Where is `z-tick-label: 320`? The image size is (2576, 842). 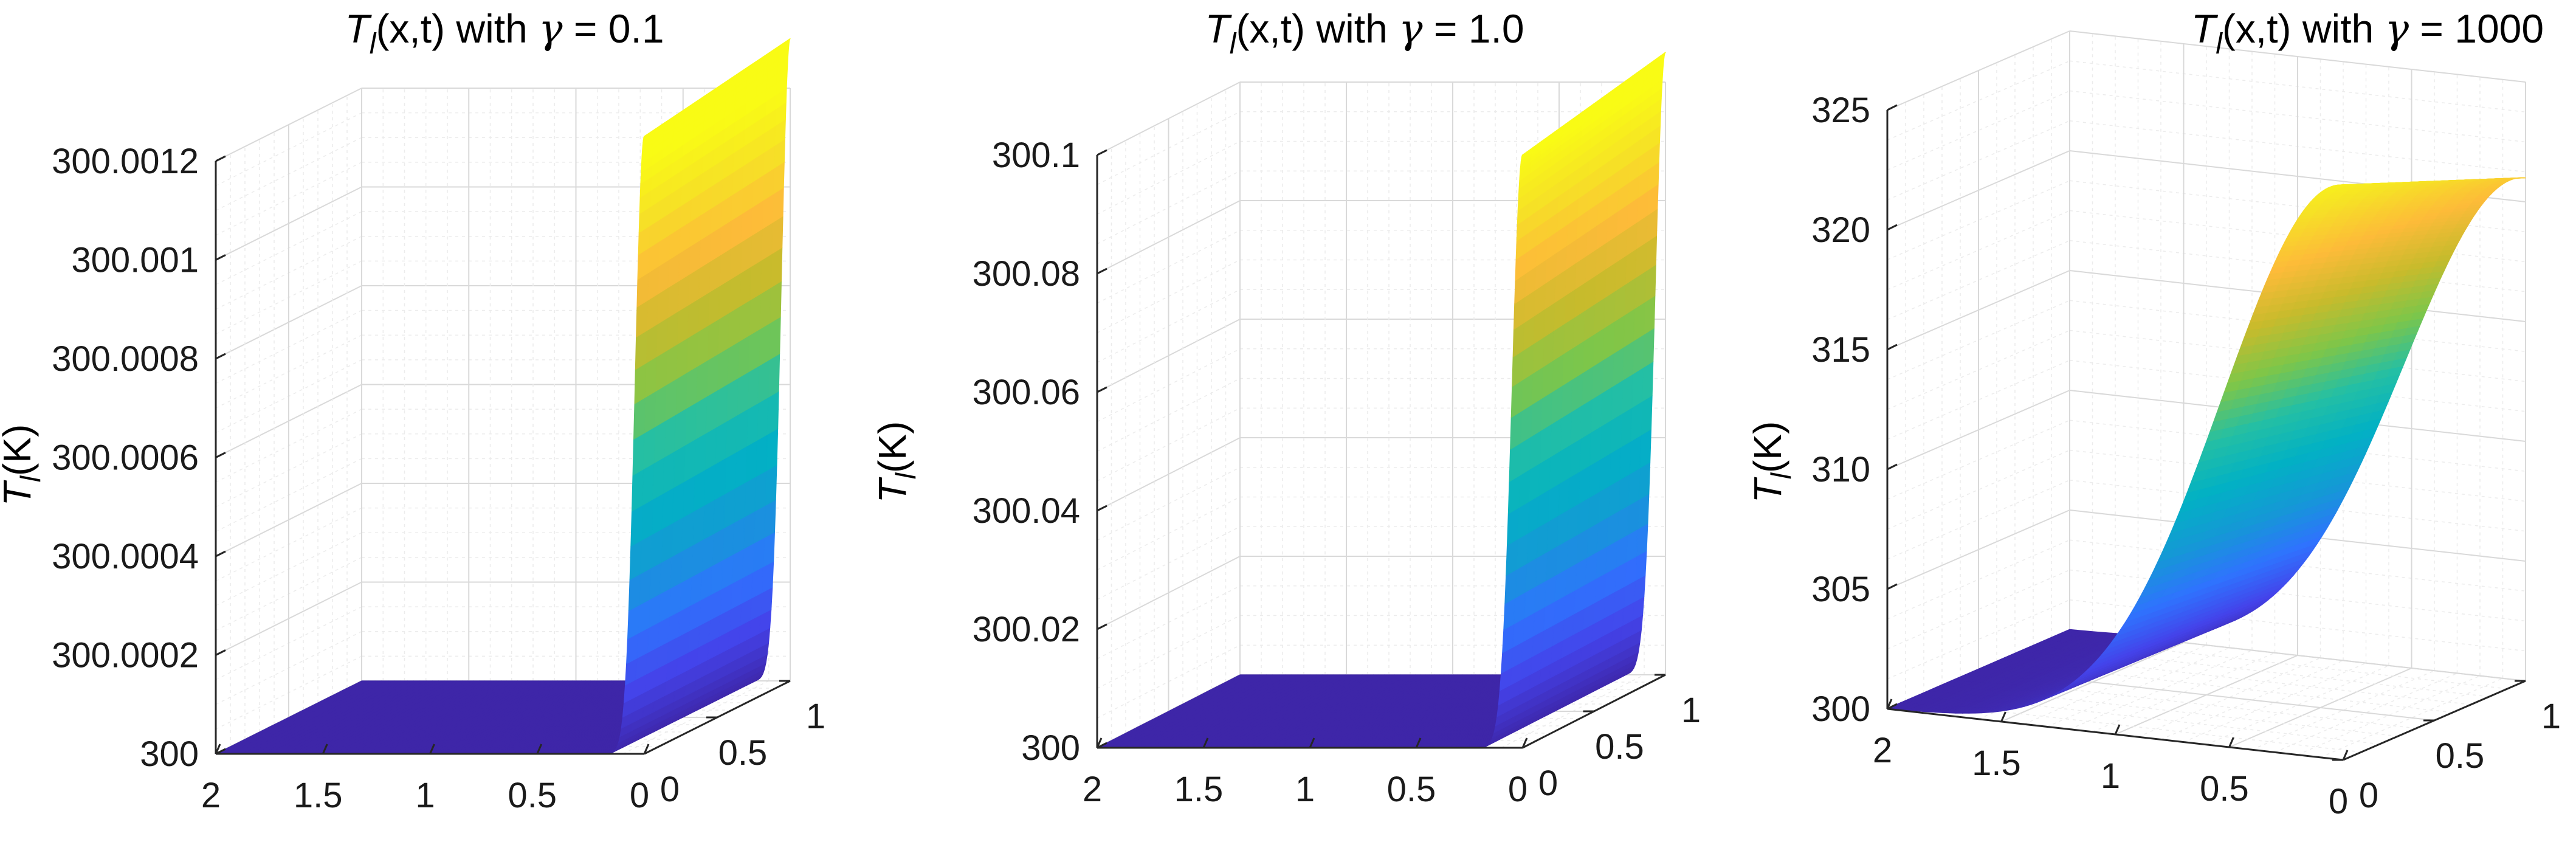
z-tick-label: 320 is located at coordinates (1841, 230).